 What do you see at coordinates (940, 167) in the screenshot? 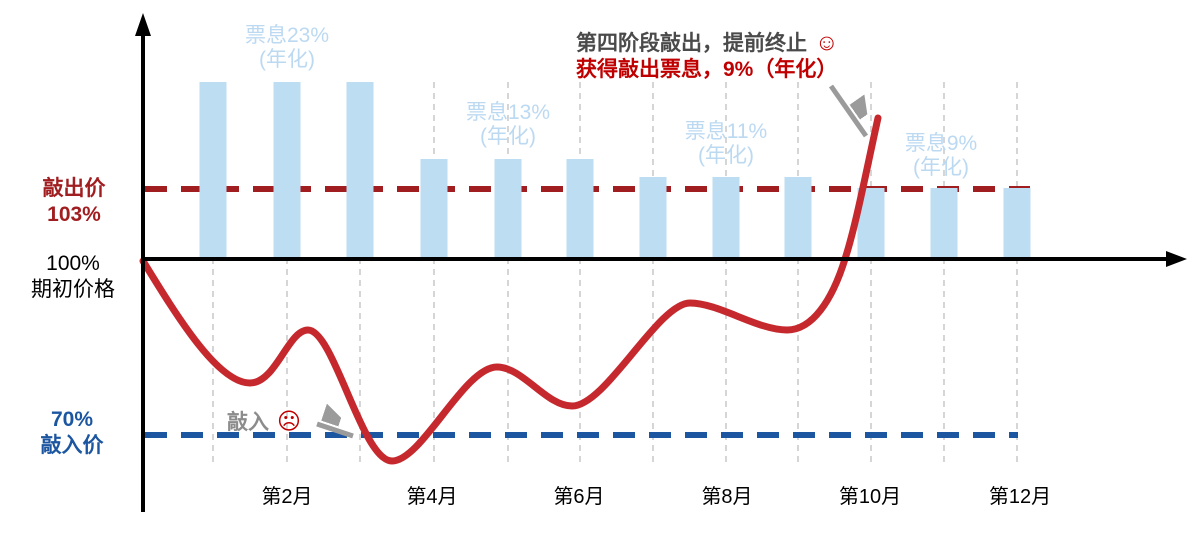
I see `coupon-rate-label-4-line2: (年化)` at bounding box center [940, 167].